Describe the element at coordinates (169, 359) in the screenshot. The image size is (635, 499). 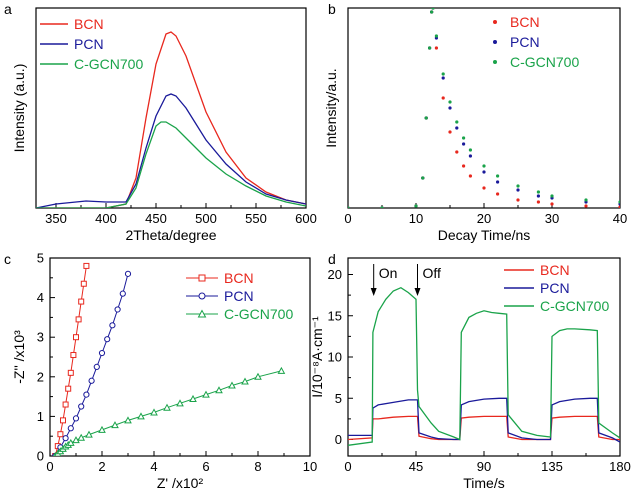
I see `plot-area` at that location.